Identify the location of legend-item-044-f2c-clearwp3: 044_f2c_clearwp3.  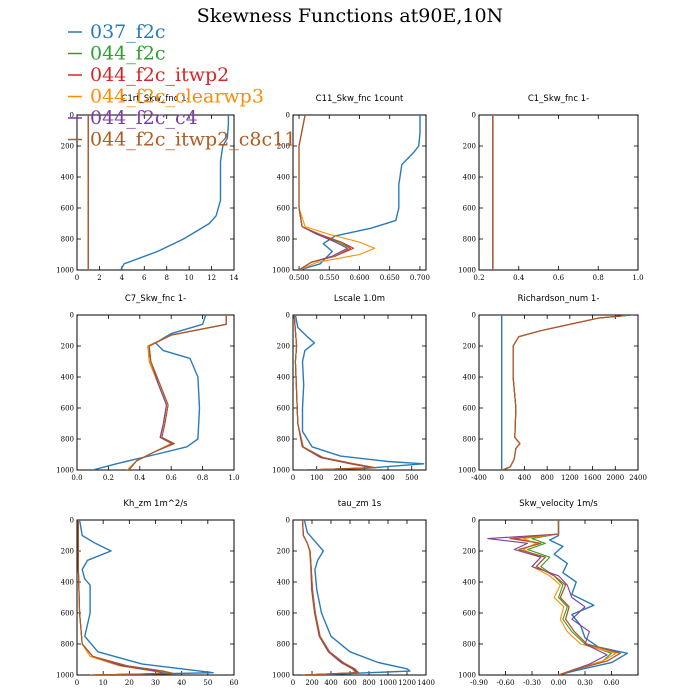
(166, 97).